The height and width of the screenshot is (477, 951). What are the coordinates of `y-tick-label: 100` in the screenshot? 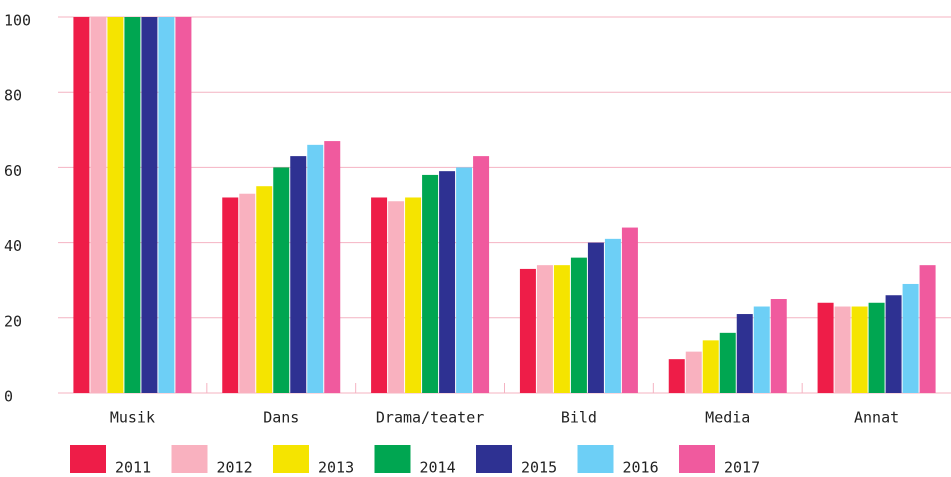 It's located at (17, 21).